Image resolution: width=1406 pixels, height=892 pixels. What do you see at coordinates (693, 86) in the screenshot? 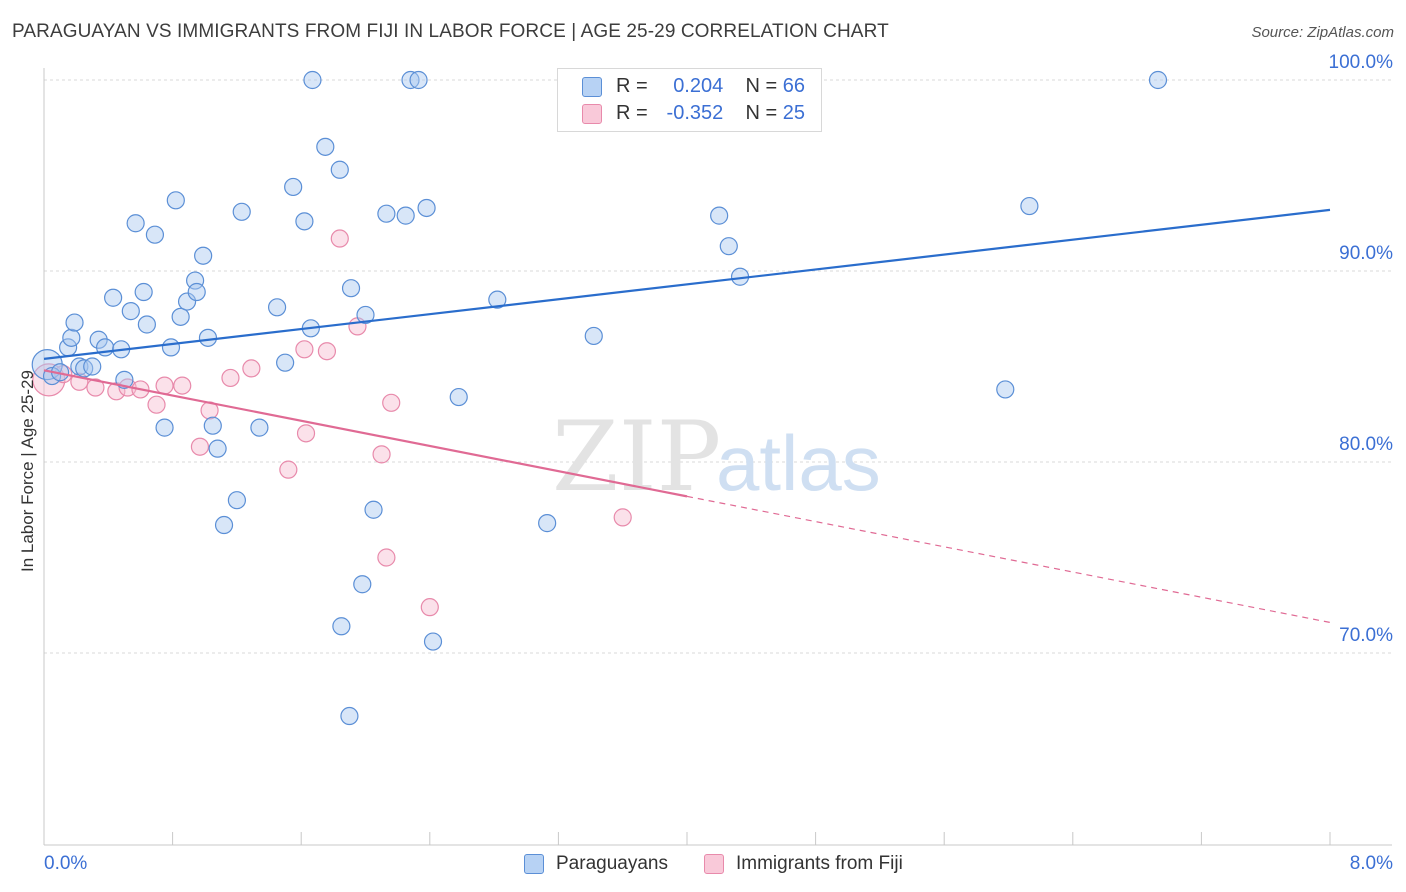
I see `legend-row-paraguayans: R = 0.204 N = 66` at bounding box center [693, 86].